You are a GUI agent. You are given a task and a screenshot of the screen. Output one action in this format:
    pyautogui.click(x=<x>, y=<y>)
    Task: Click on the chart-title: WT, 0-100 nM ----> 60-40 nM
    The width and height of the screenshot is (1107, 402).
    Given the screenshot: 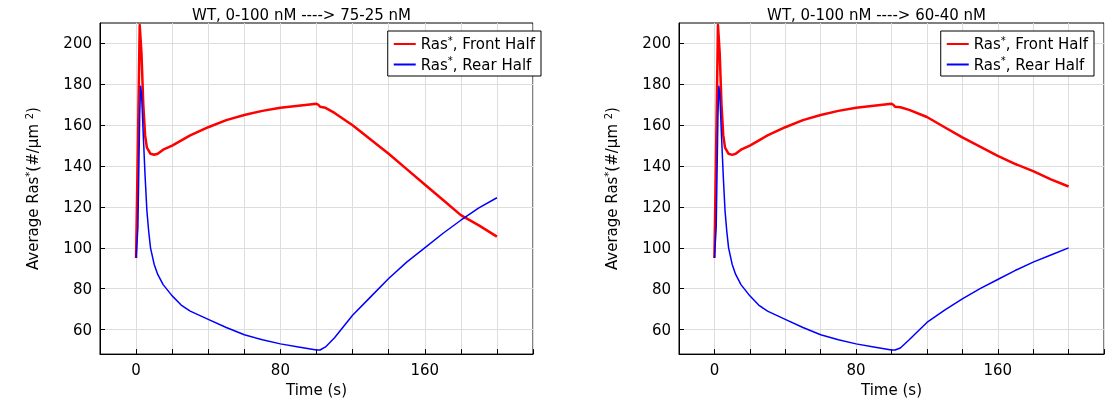 What is the action you would take?
    pyautogui.click(x=876, y=14)
    